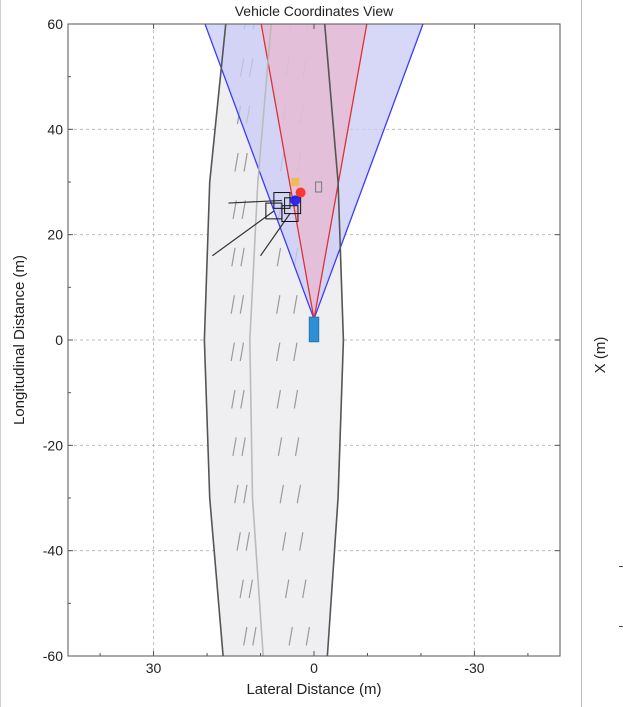  I want to click on panel-left-border, so click(0, 353).